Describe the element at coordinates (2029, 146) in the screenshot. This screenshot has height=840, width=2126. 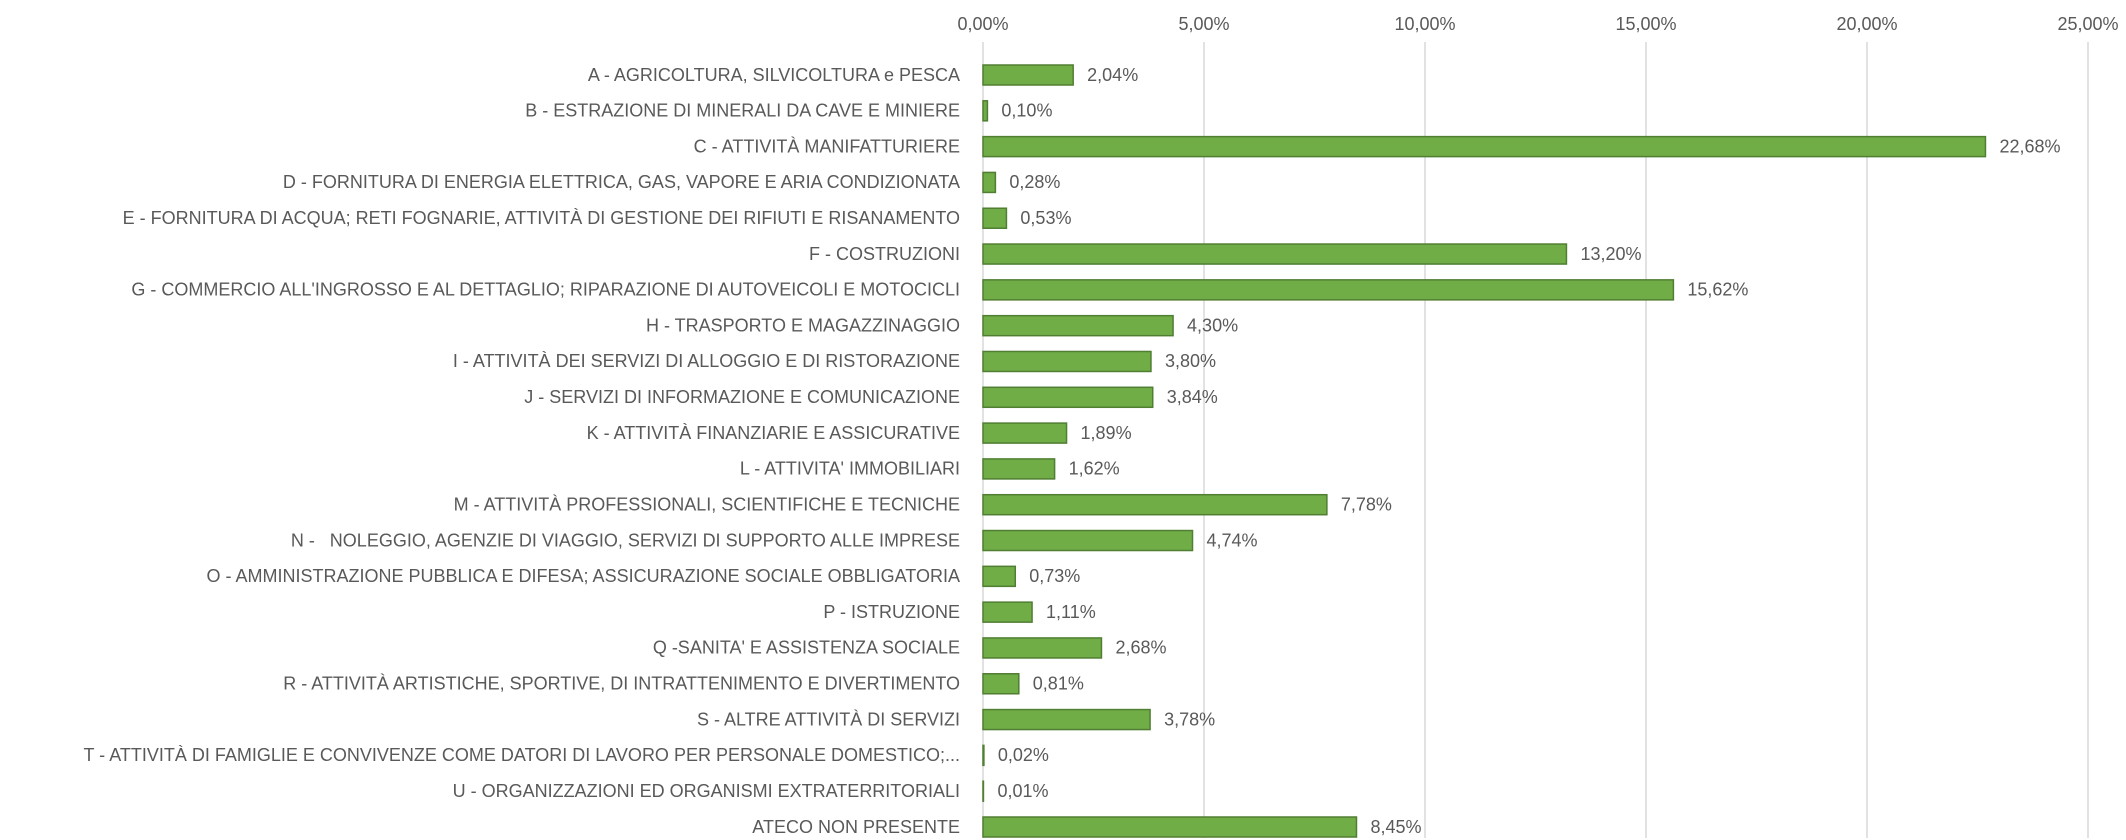
I see `value-label: 22,68%` at that location.